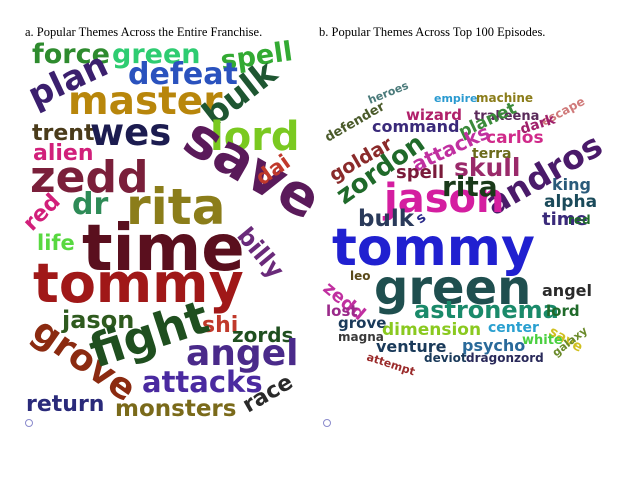  I want to click on word-skull: skull, so click(487, 167).